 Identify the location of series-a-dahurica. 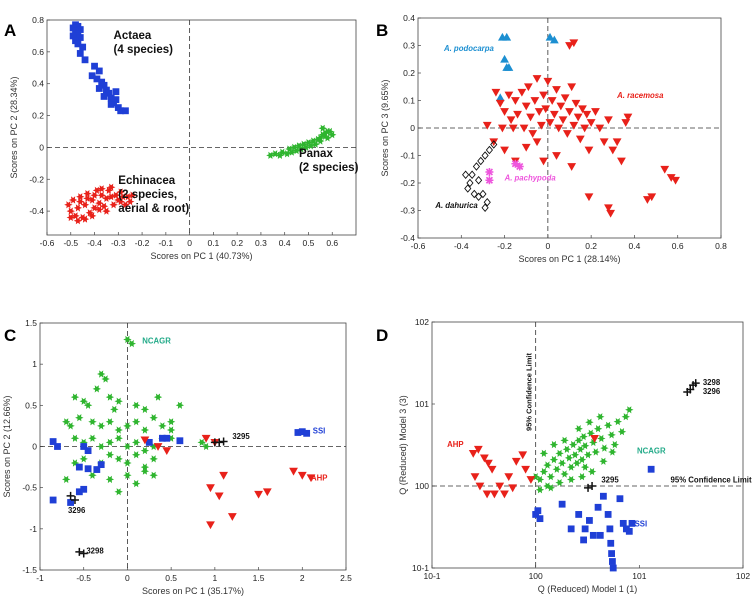
(480, 176).